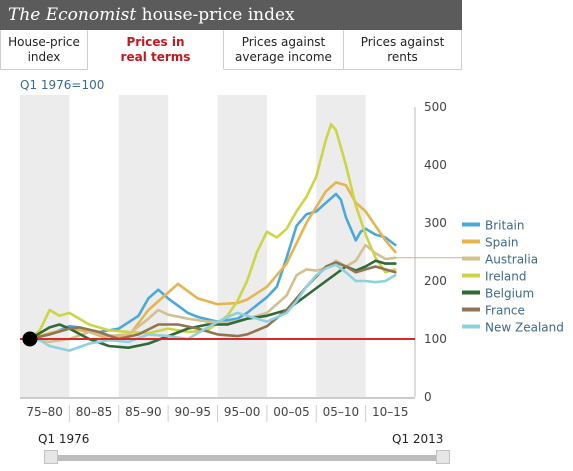 The image size is (573, 471). I want to click on y-axis: 0 100 200 300 400 500, so click(430, 252).